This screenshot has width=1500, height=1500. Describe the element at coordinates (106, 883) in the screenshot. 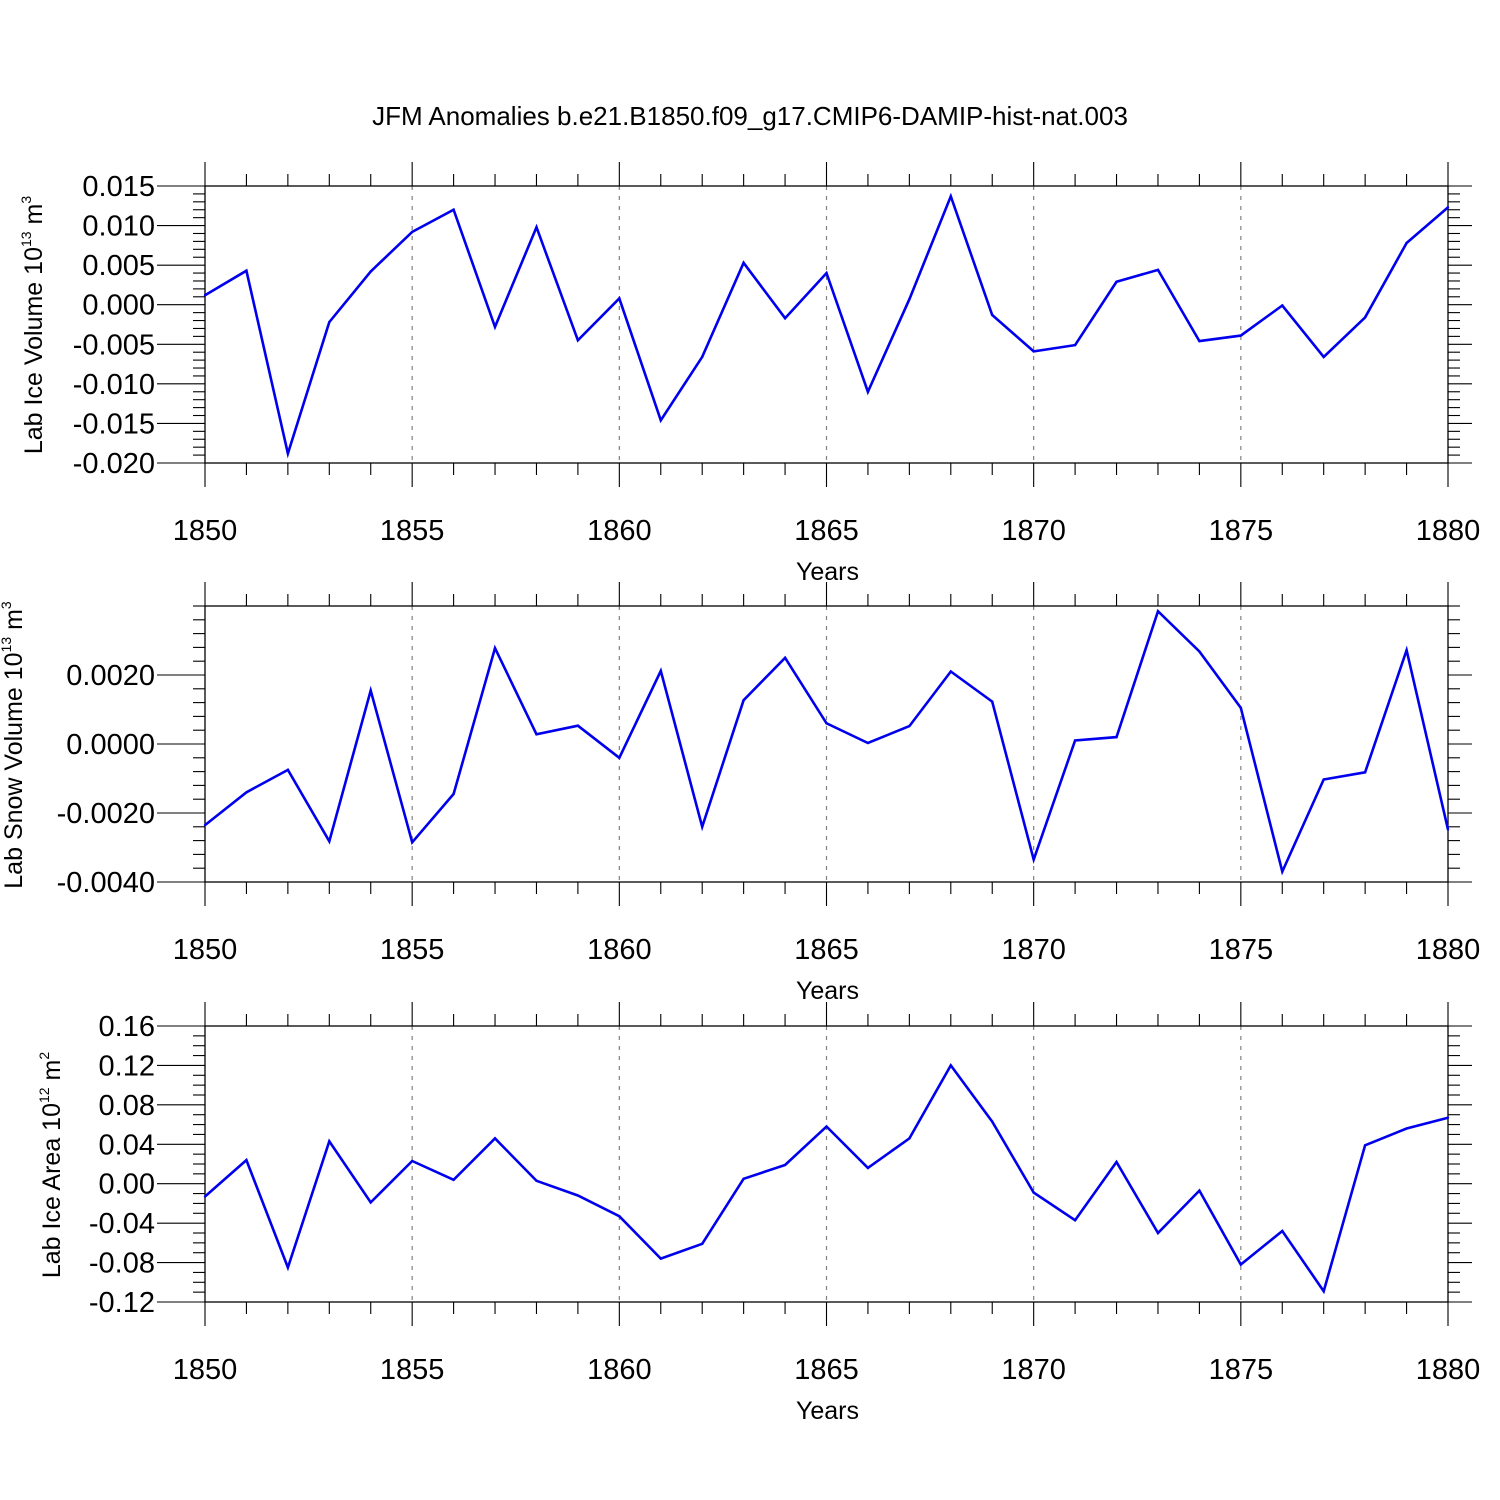

I see `y-tick-label: -0.0040` at that location.